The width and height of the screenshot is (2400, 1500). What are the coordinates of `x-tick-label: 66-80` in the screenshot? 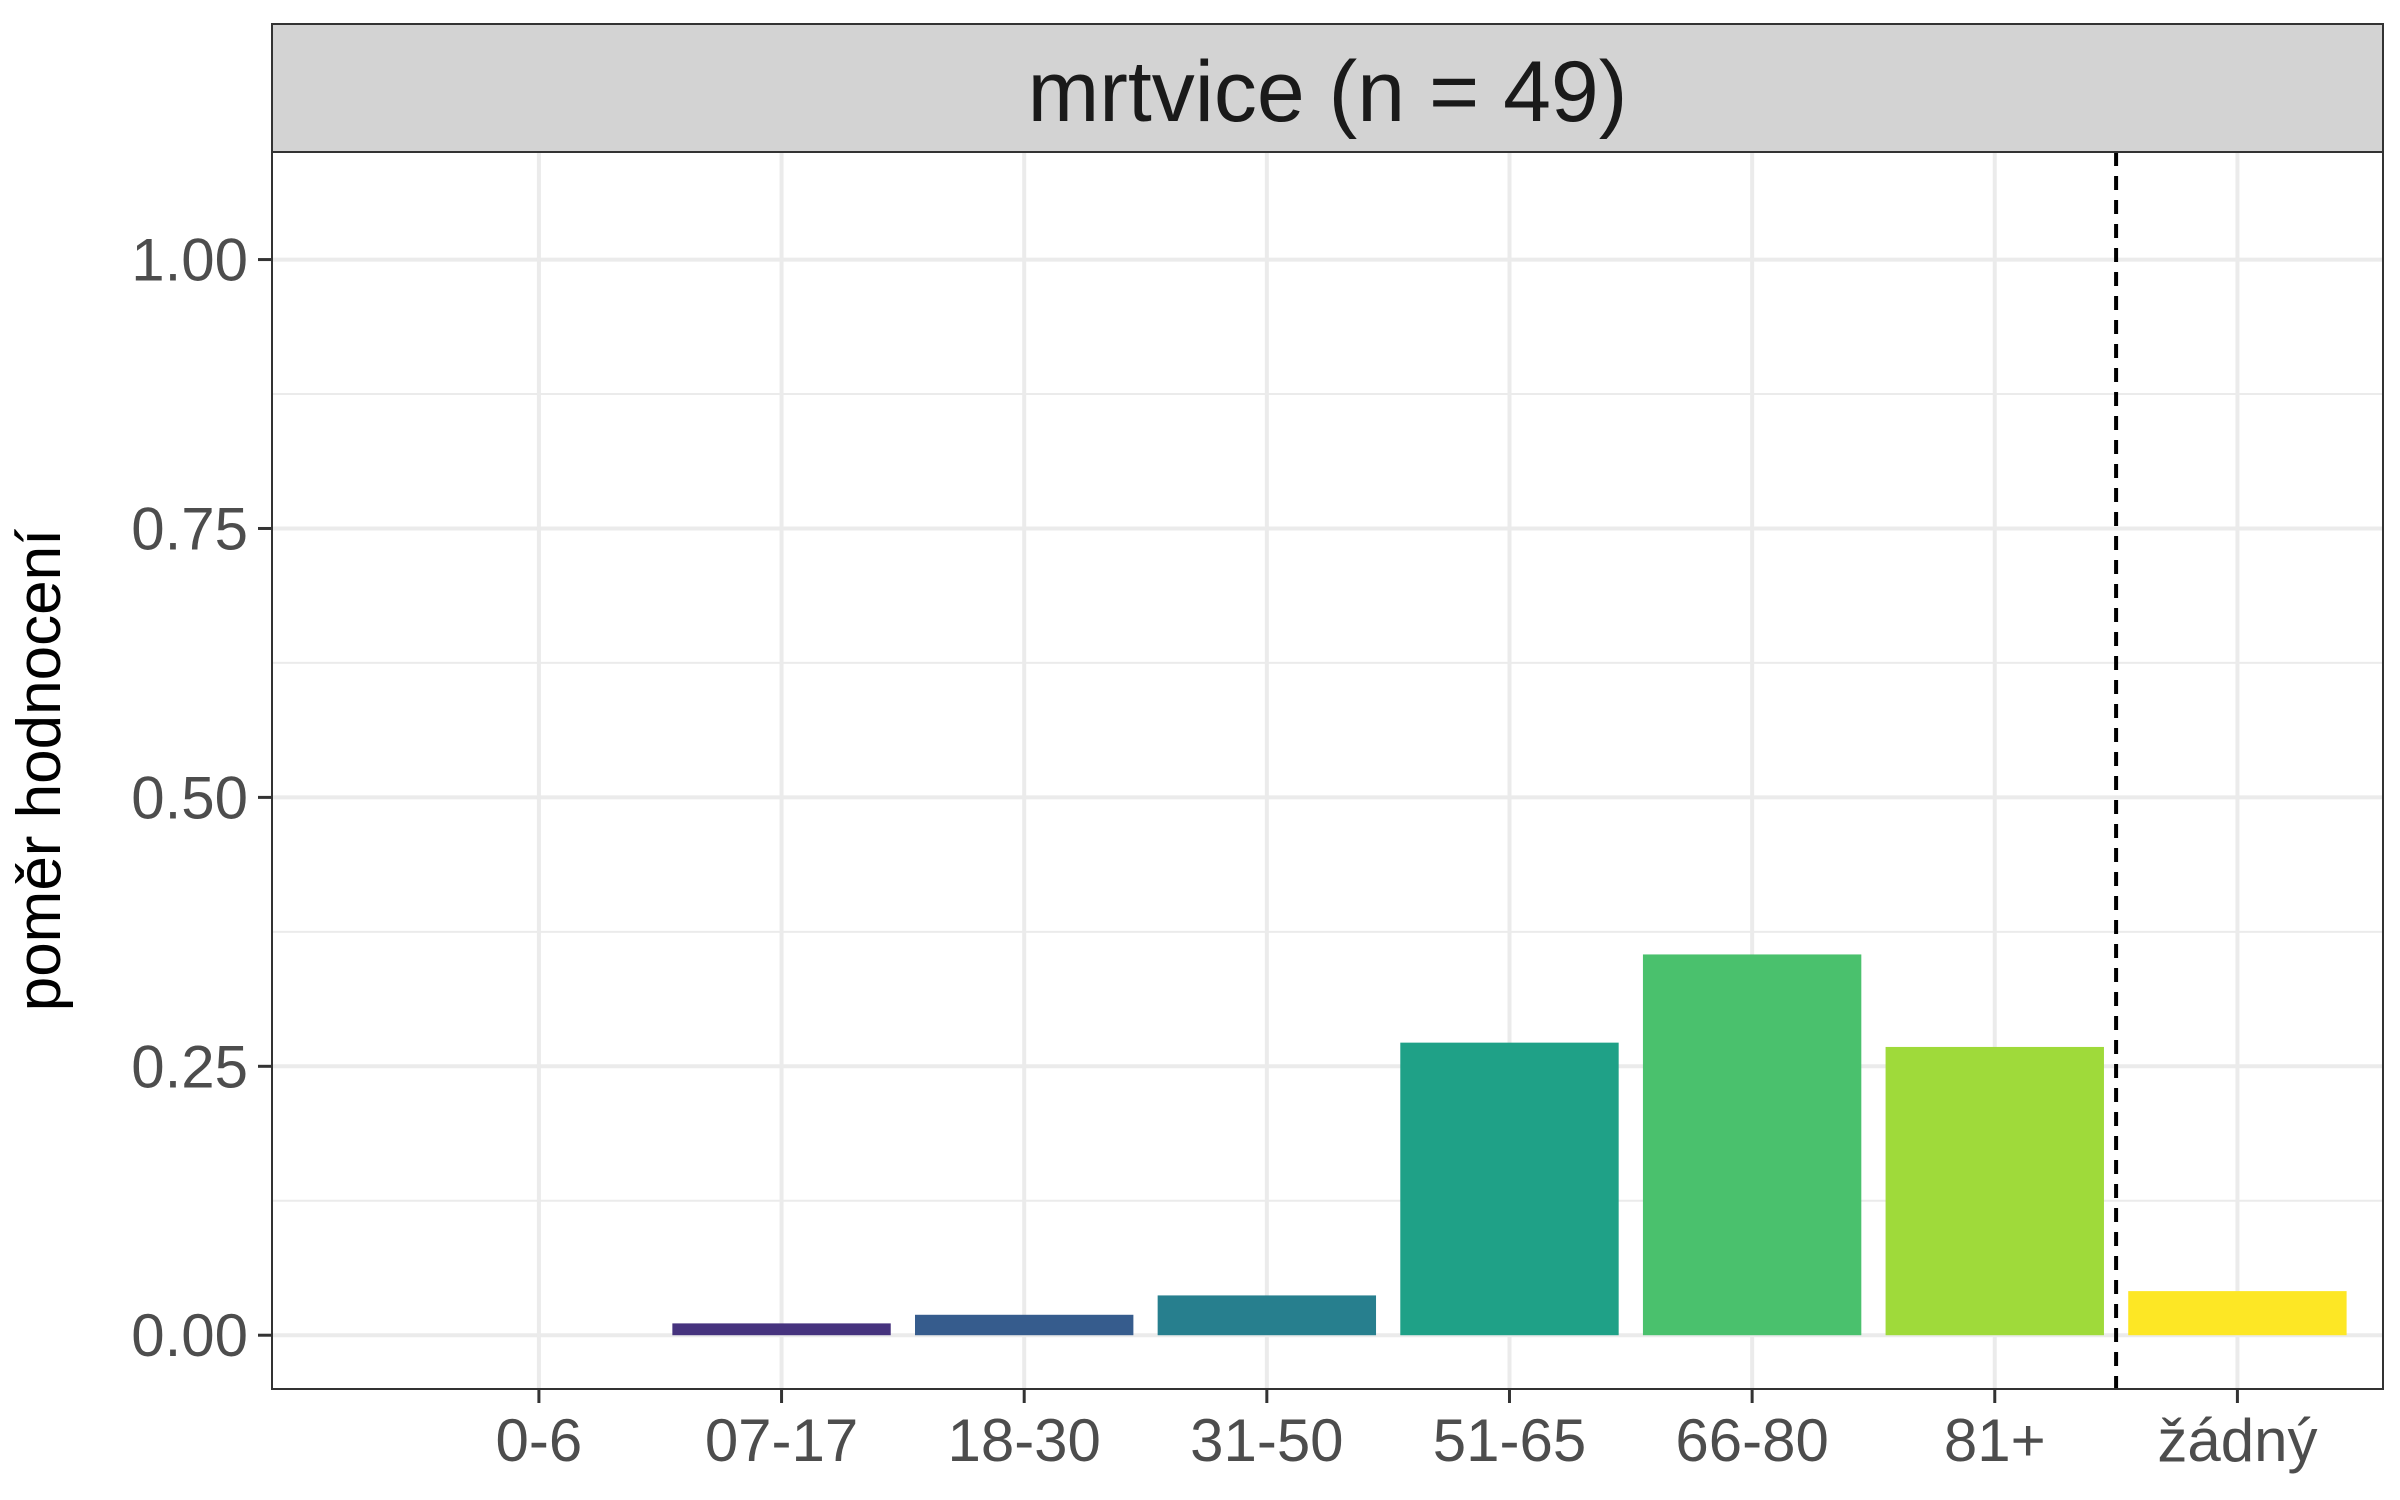 It's located at (1751, 1440).